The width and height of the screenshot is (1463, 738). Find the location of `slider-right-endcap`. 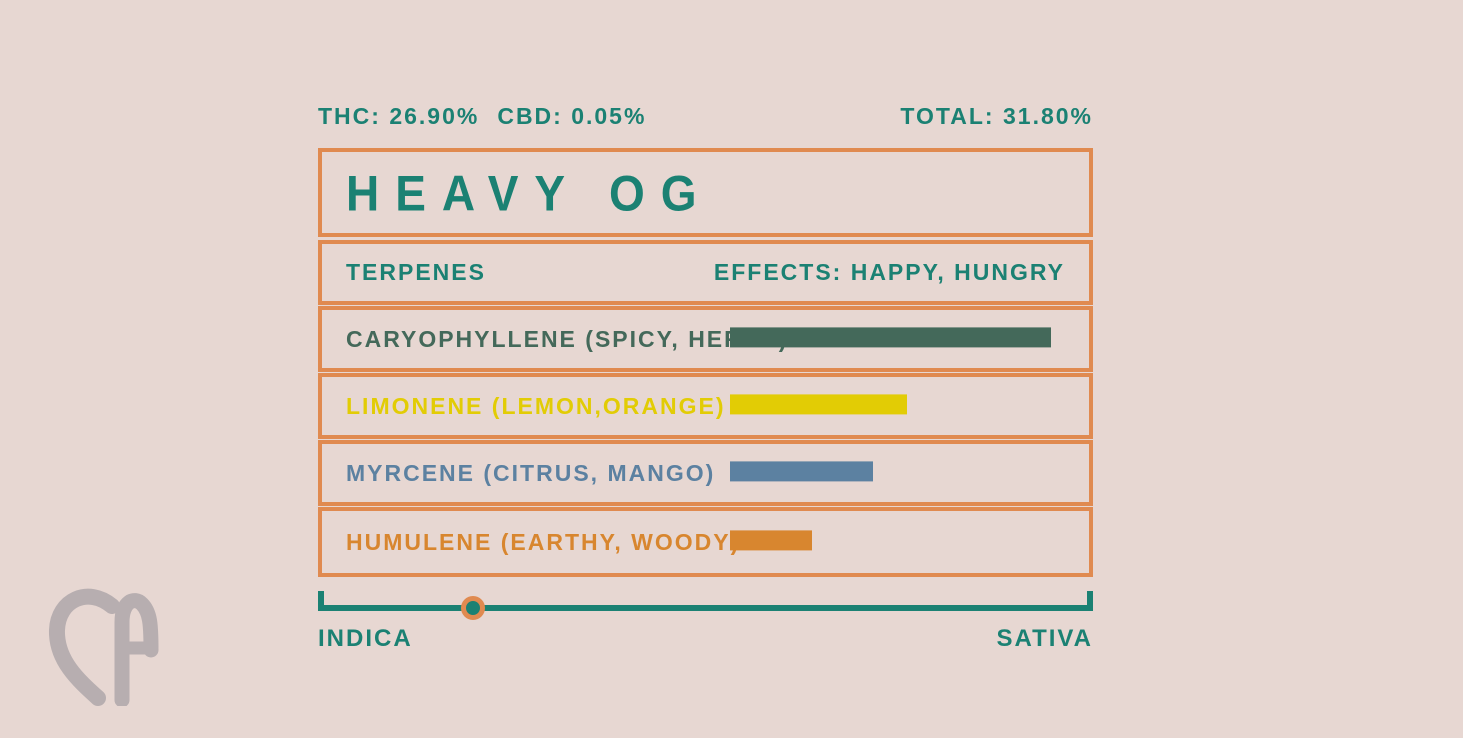

slider-right-endcap is located at coordinates (1090, 601).